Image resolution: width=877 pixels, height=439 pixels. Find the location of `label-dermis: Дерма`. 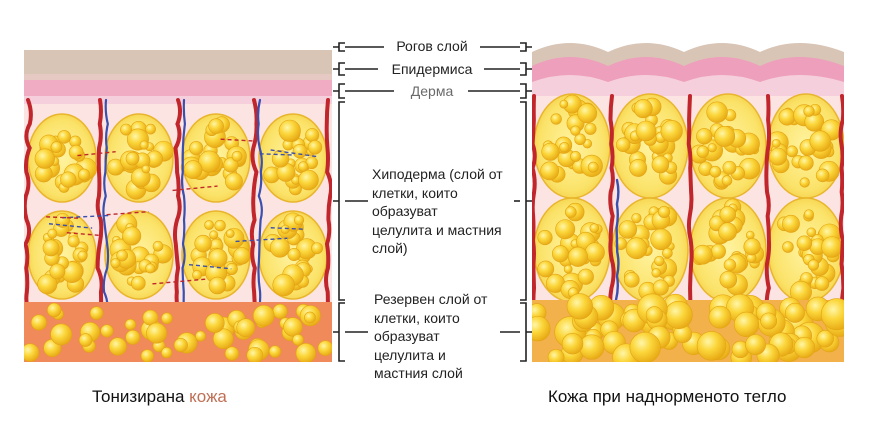

label-dermis: Дерма is located at coordinates (432, 91).